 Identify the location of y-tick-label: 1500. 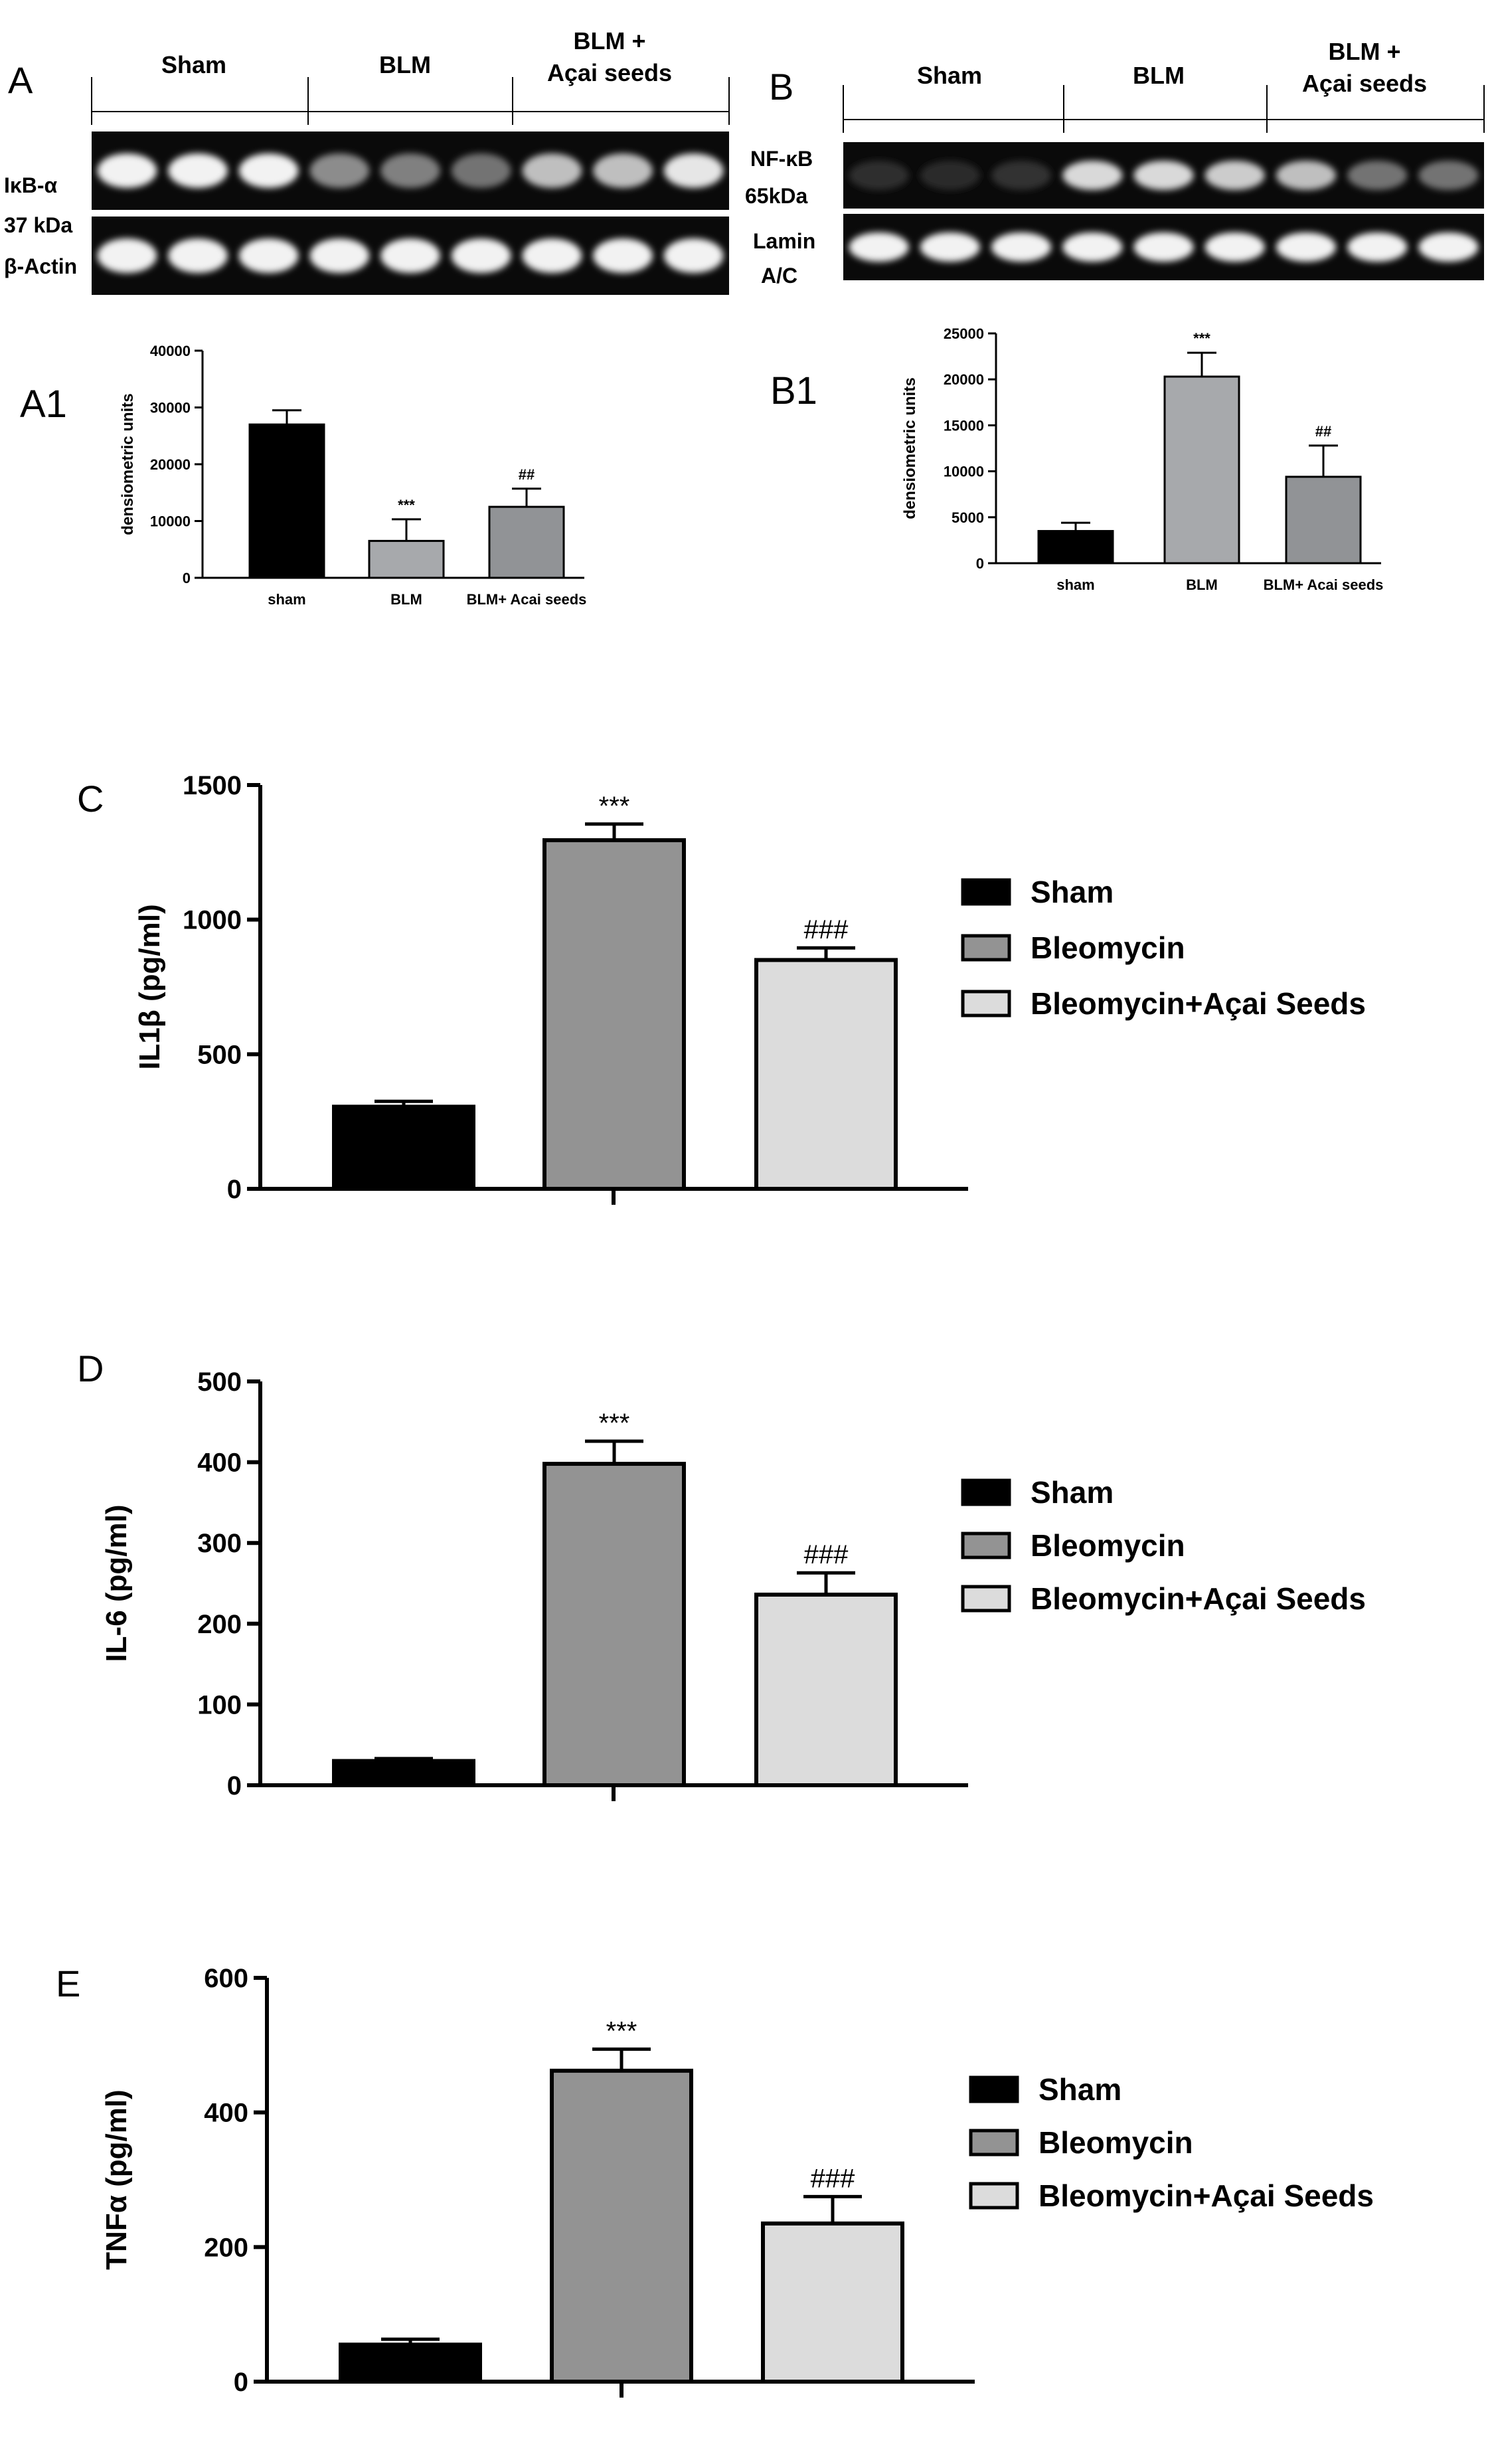
(213, 785).